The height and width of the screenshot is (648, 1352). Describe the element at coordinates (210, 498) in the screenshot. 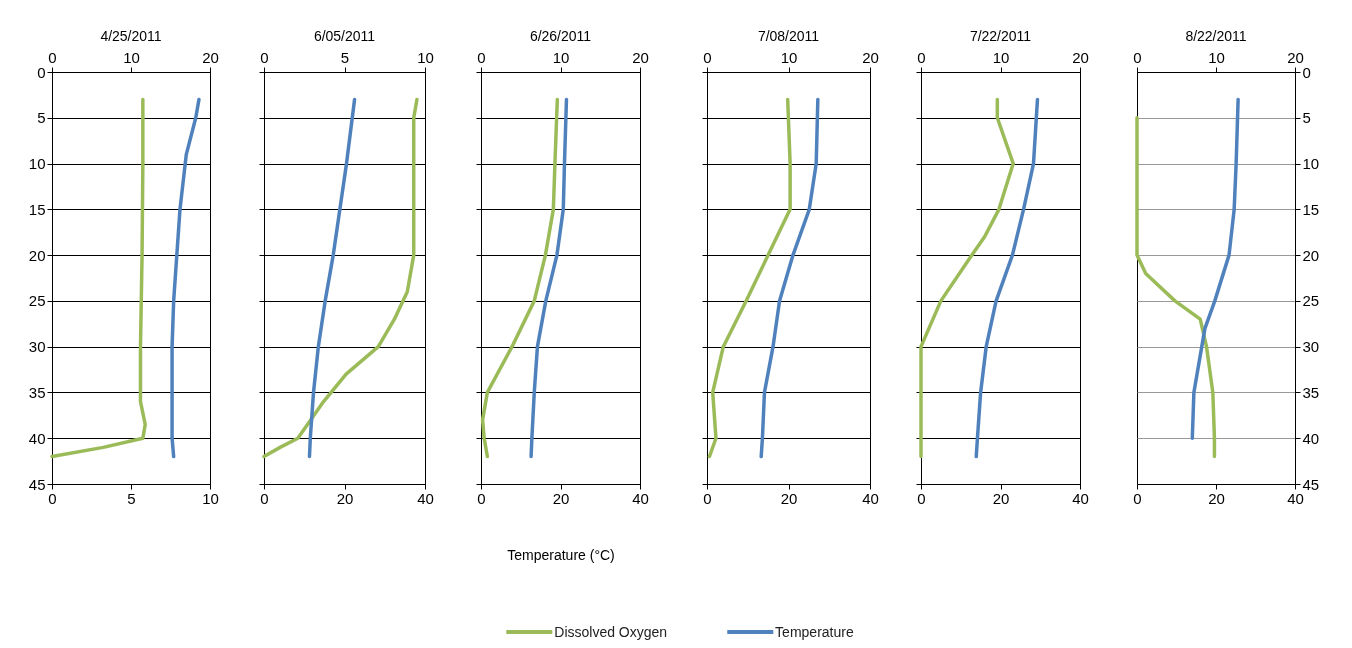

I see `x-tick-label: 10` at that location.